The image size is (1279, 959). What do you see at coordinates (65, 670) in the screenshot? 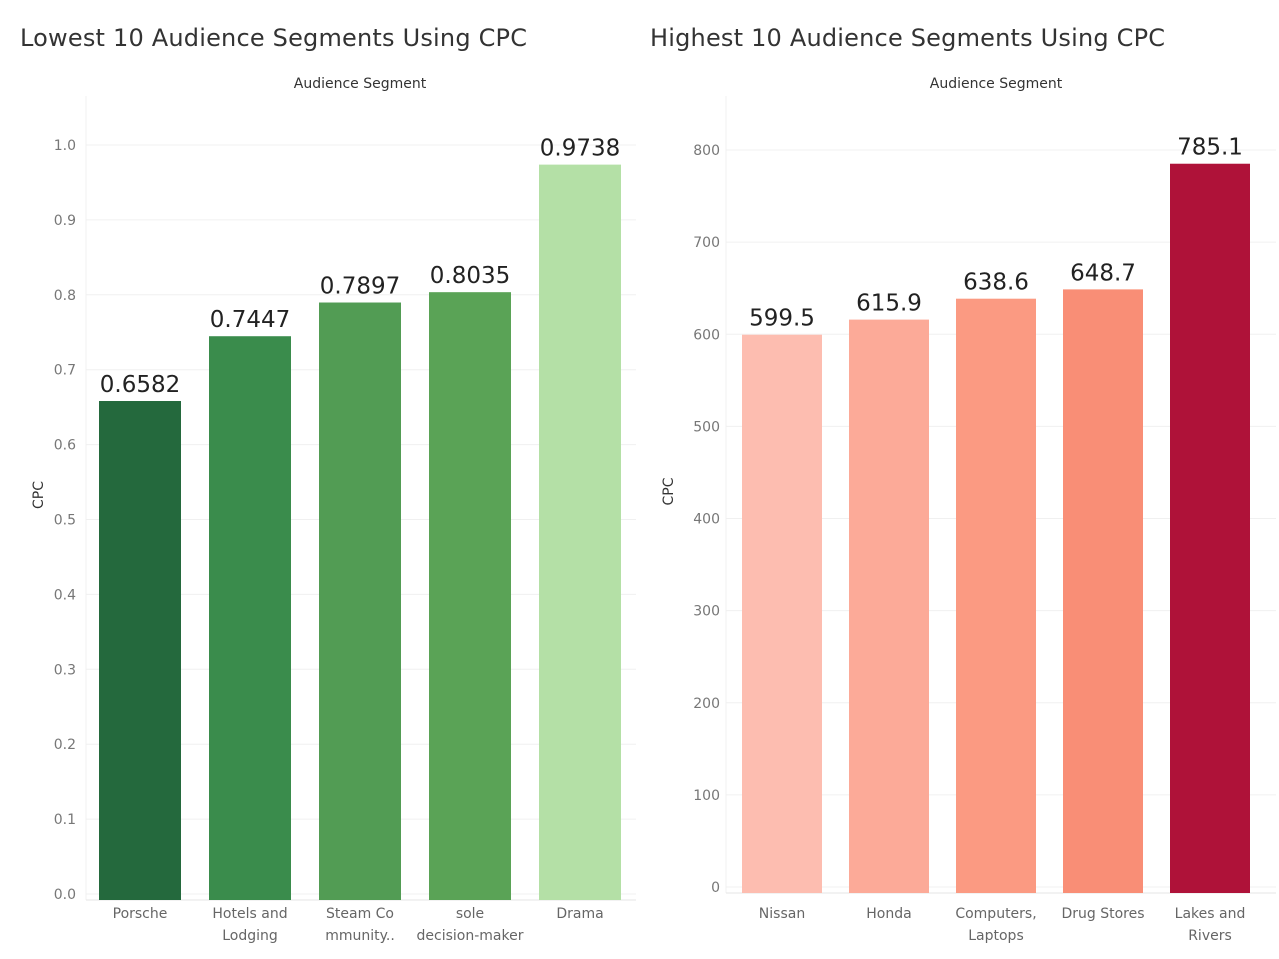
I see `y-tick-label: 0.3` at bounding box center [65, 670].